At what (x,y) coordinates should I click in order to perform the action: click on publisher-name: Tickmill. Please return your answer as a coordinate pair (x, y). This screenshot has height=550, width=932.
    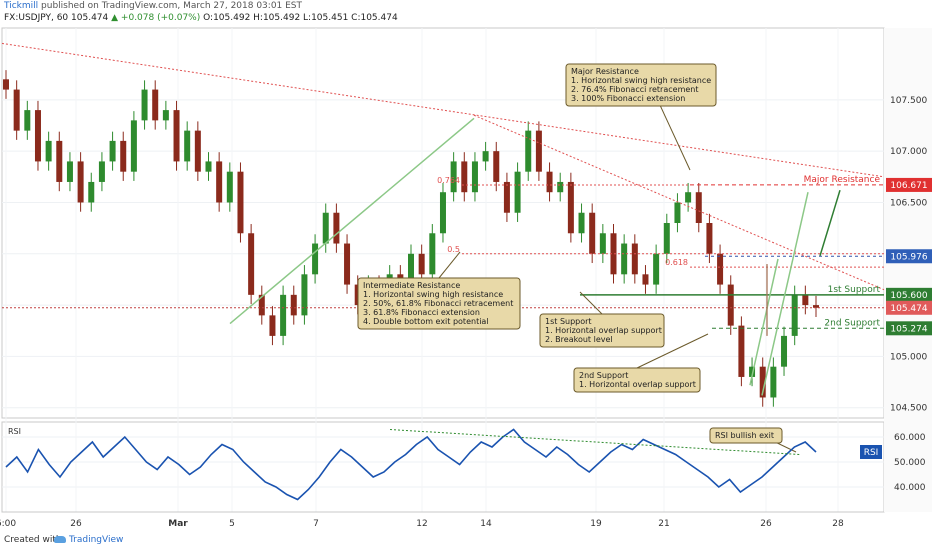
    Looking at the image, I should click on (21, 6).